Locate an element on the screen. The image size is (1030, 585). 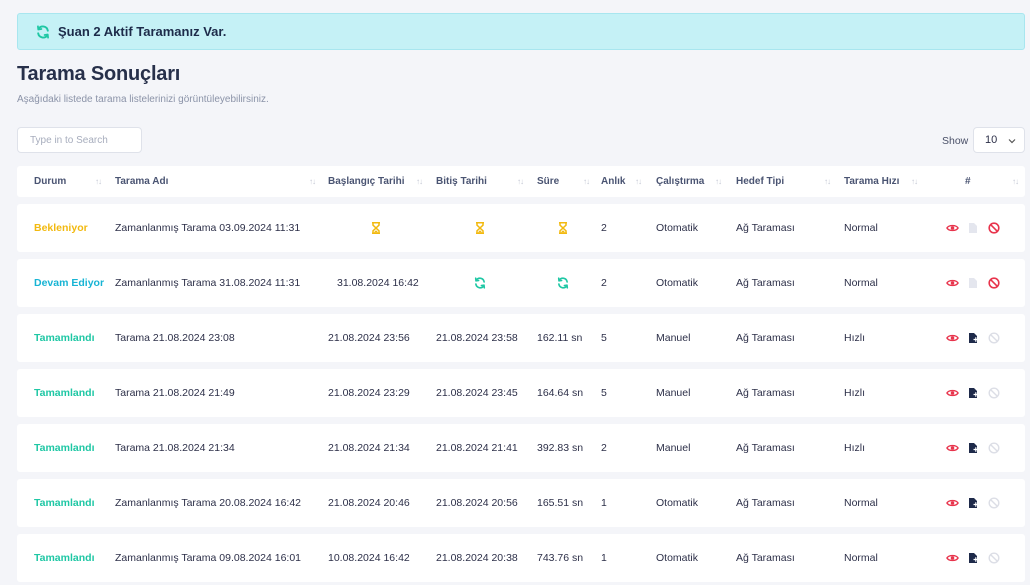
start-date: 21.08.2024 20:46 is located at coordinates (369, 503).